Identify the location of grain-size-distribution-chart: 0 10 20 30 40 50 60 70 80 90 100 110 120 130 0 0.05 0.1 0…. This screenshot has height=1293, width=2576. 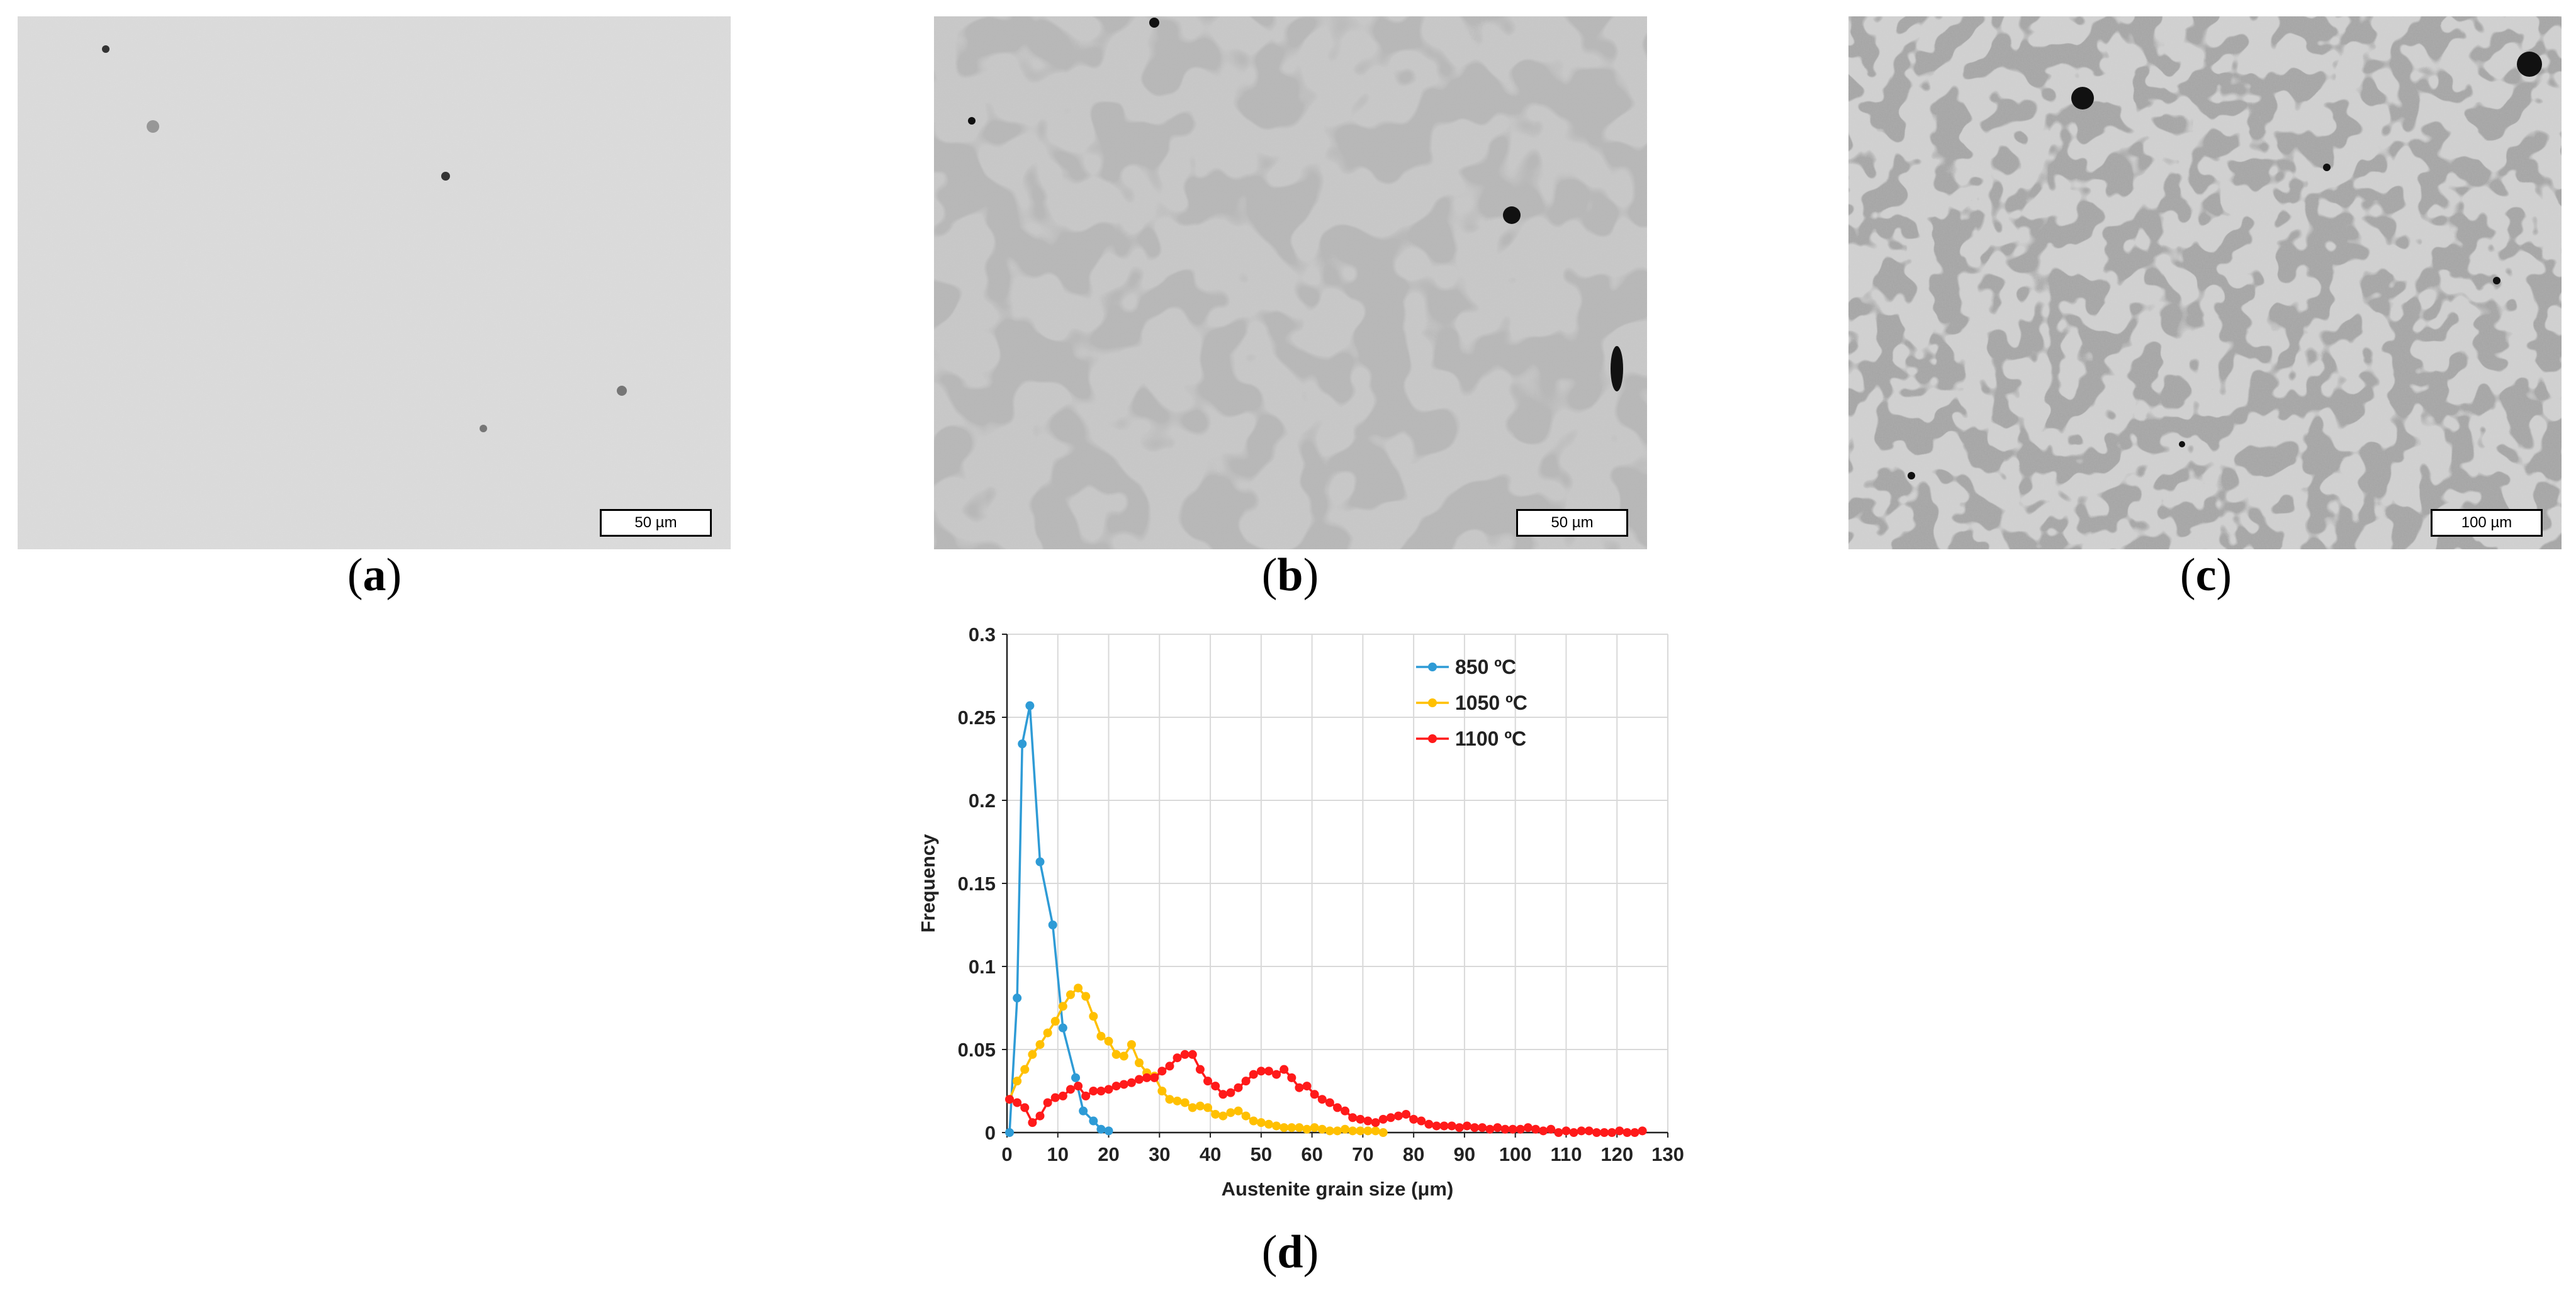
(1290, 913).